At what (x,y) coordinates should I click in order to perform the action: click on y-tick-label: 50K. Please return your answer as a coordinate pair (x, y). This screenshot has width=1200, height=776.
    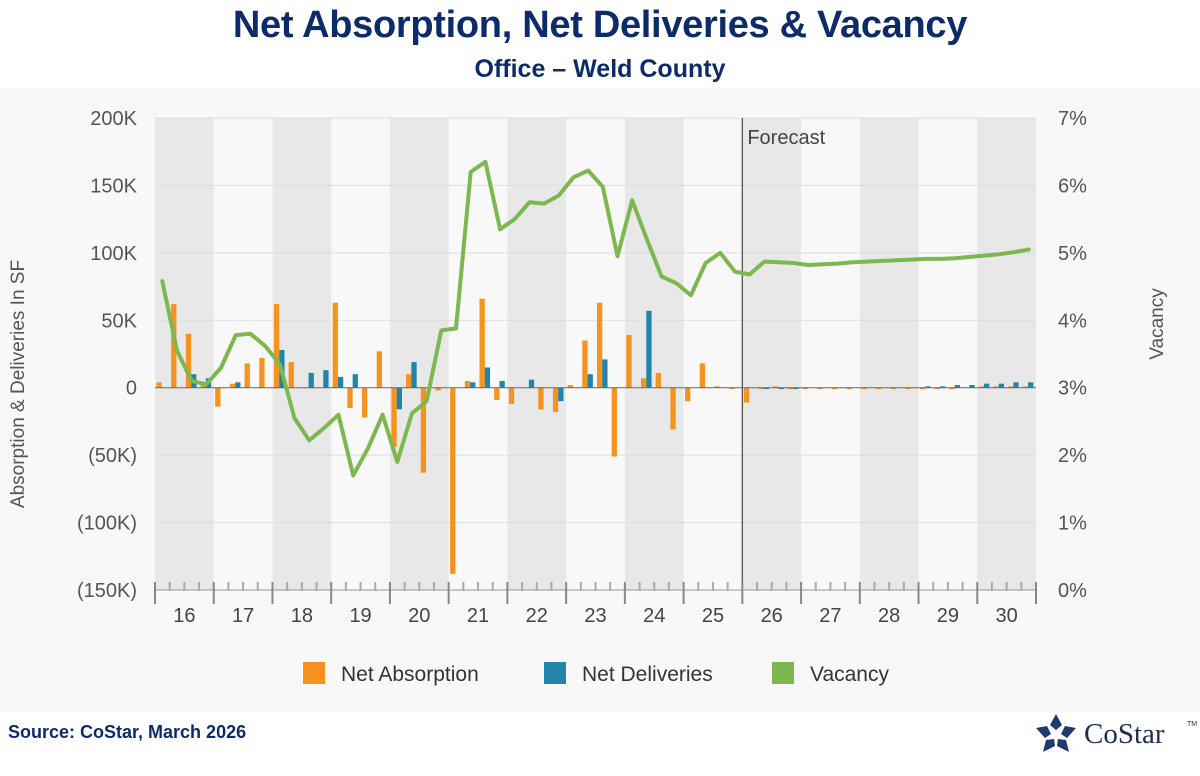
    Looking at the image, I should click on (119, 321).